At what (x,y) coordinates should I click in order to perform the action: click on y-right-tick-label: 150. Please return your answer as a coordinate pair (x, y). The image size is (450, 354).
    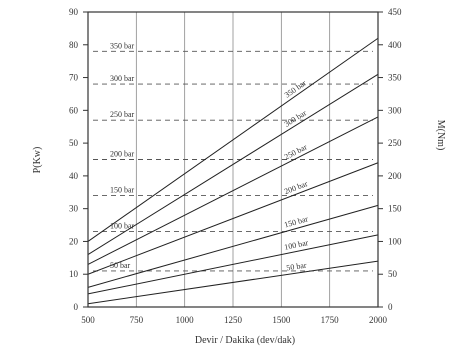
    Looking at the image, I should click on (395, 209).